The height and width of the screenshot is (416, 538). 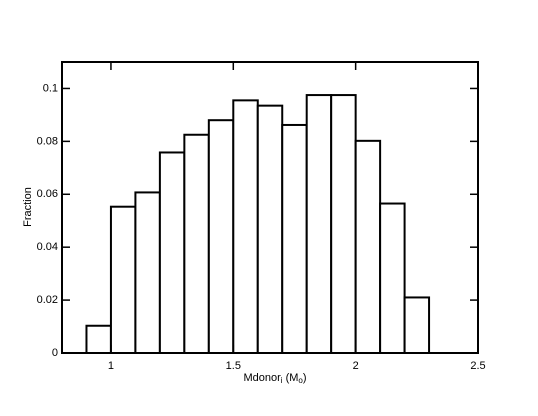 I want to click on y-tick-label: 0.1, so click(x=50, y=88).